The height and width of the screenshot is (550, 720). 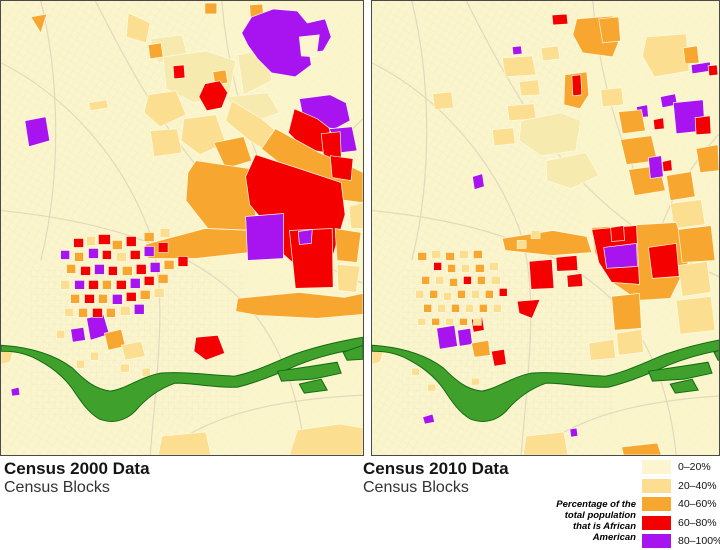 I want to click on legend-annotation-line: Percentage of the, so click(x=596, y=504).